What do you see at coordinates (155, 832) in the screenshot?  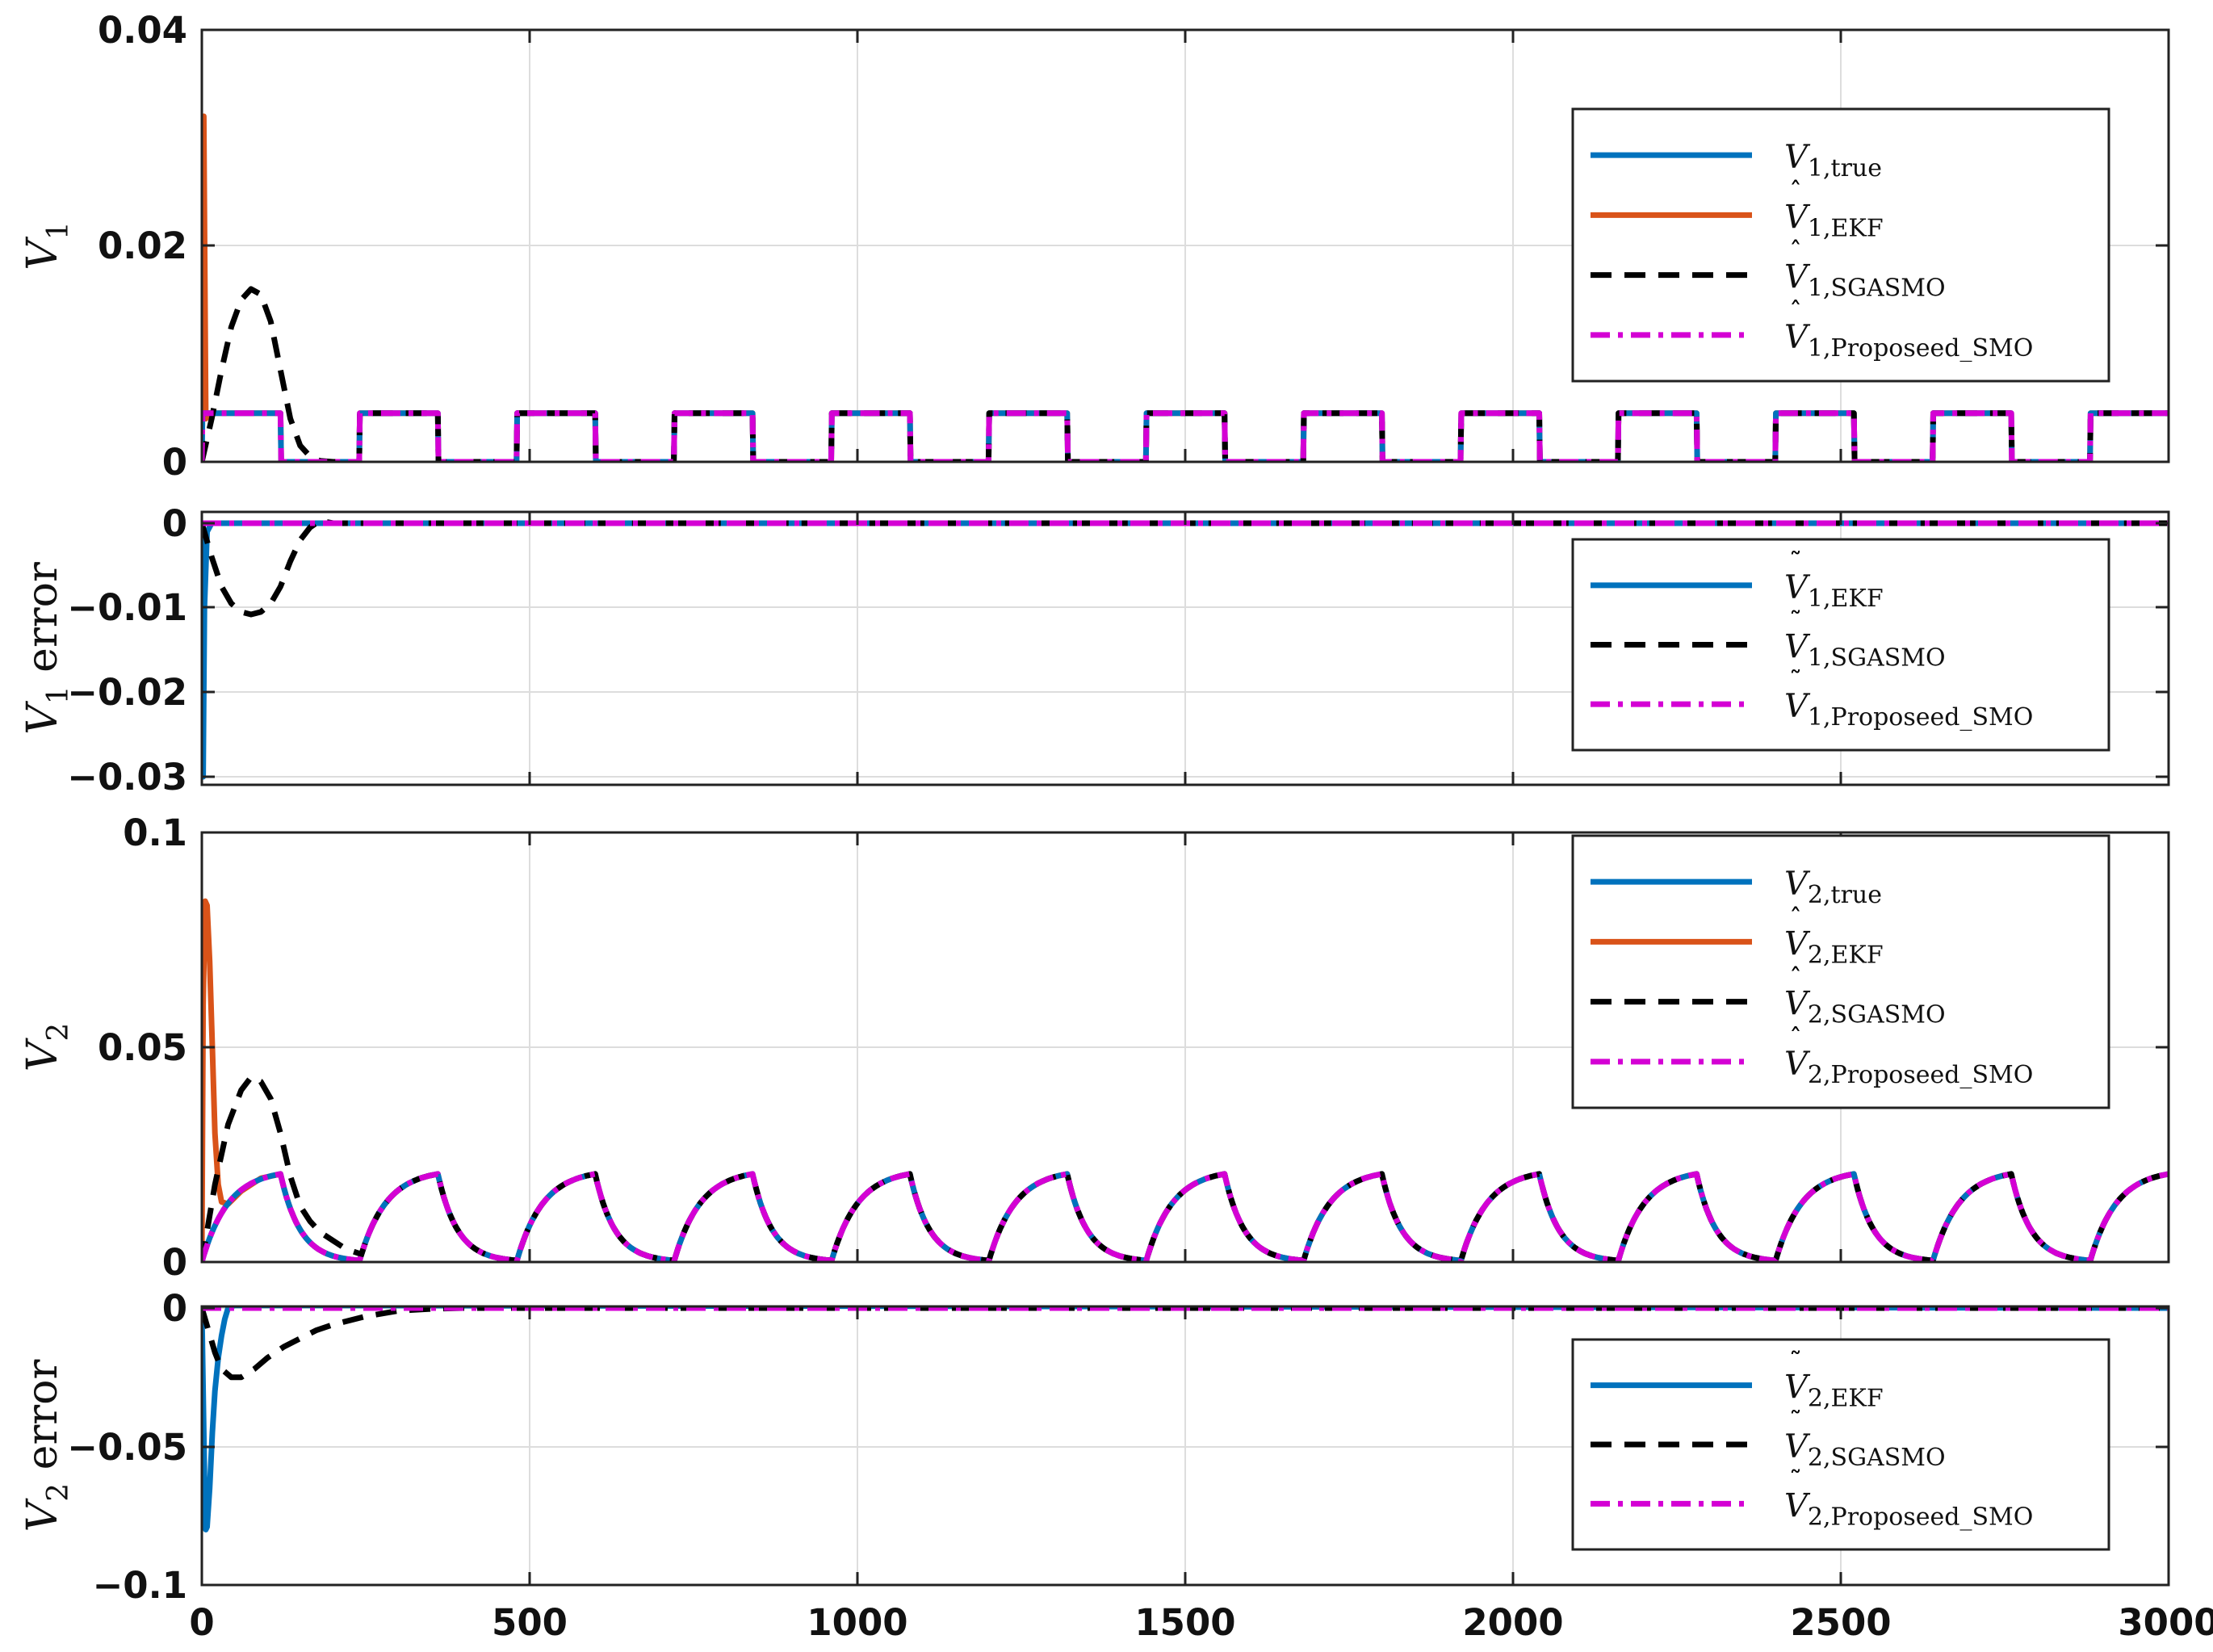 I see `y-tick-label: 0.1` at bounding box center [155, 832].